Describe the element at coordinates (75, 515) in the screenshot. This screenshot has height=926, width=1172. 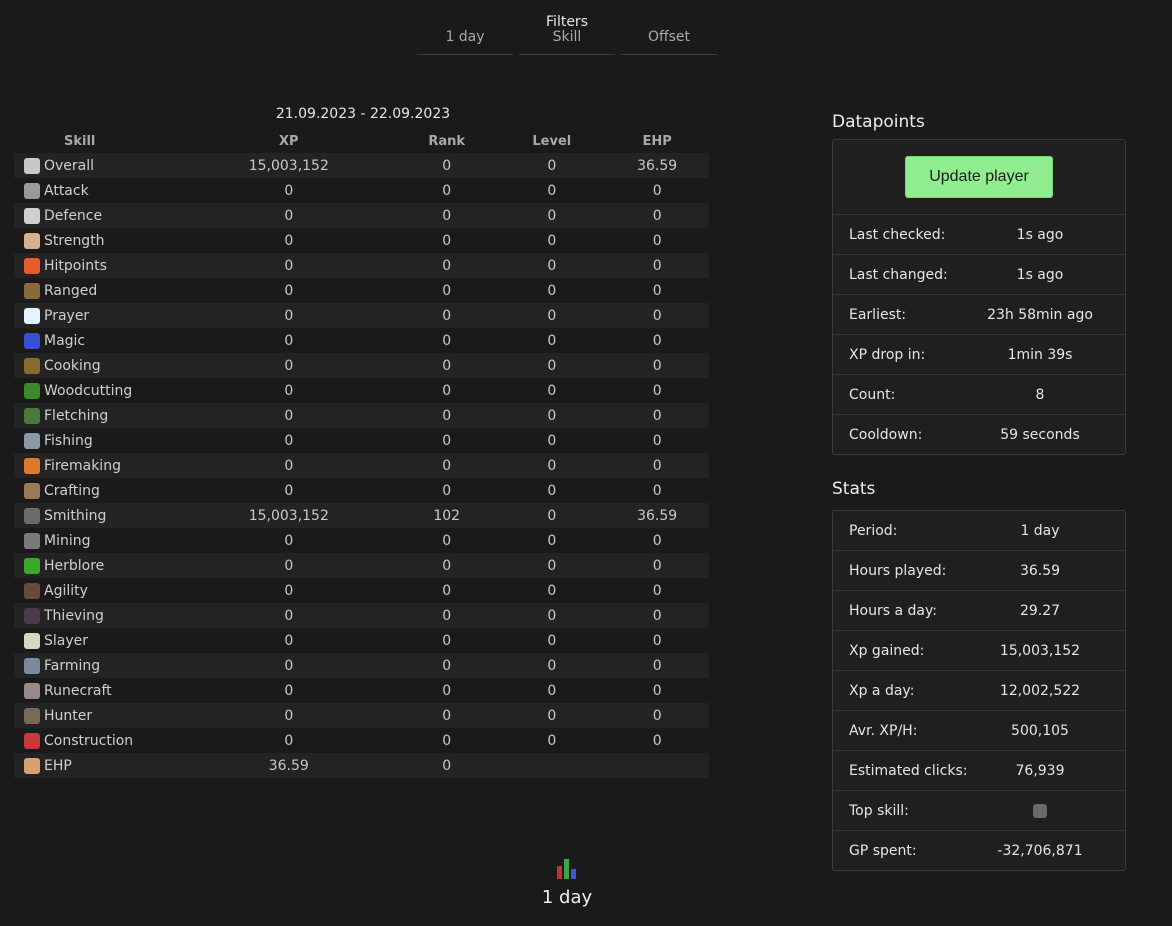
I see `skill-name: Smithing` at that location.